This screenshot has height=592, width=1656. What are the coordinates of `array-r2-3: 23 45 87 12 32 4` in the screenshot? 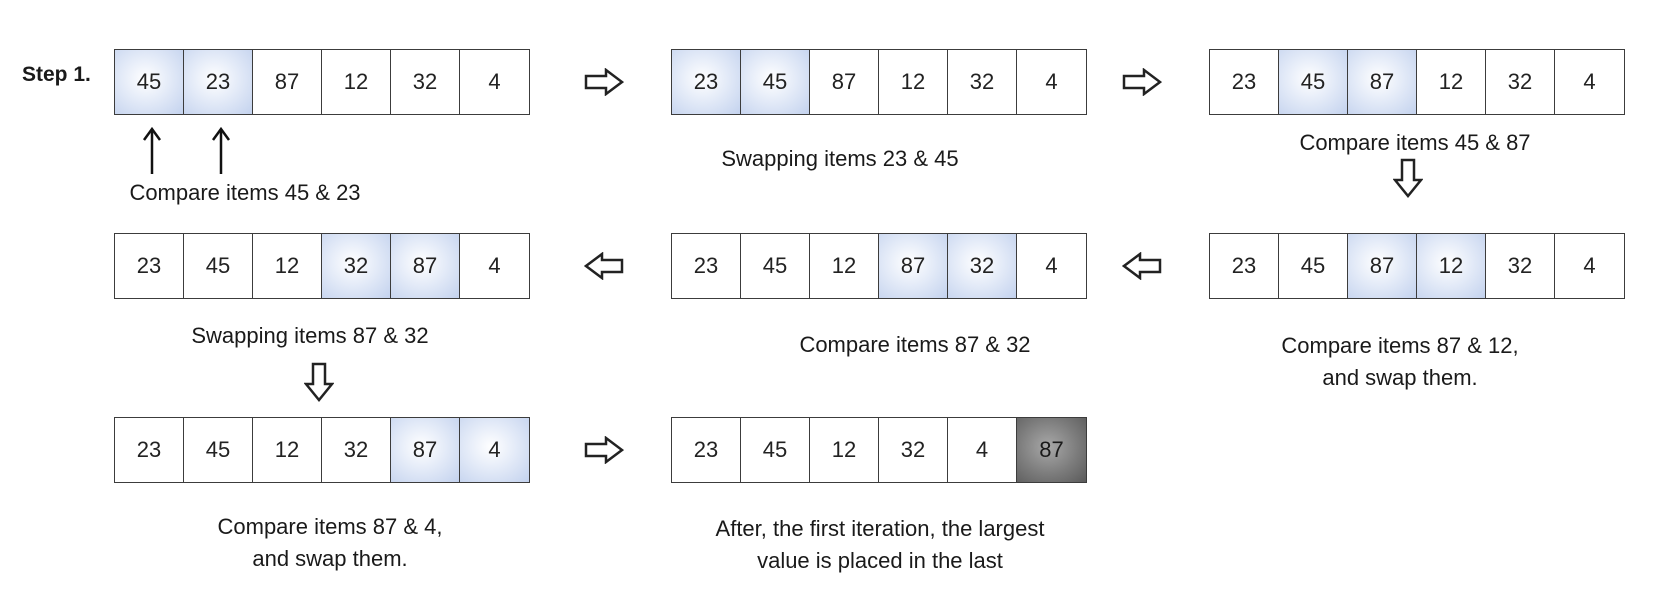 It's located at (1417, 266).